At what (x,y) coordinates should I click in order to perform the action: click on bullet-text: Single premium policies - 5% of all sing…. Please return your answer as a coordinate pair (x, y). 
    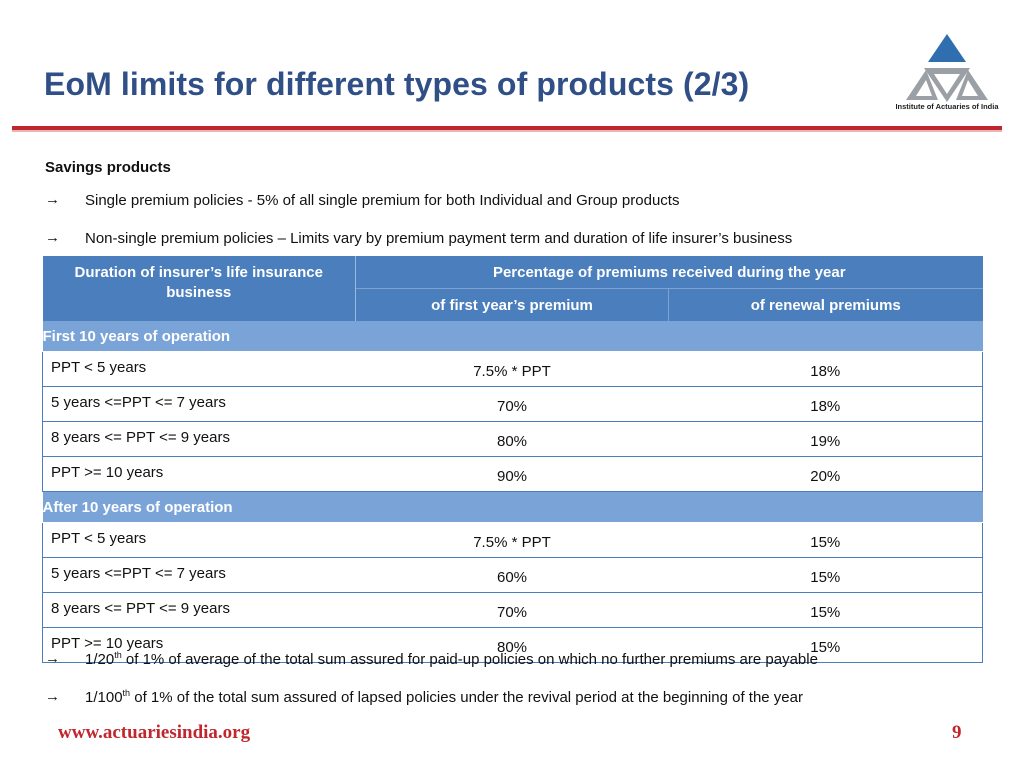
    Looking at the image, I should click on (382, 200).